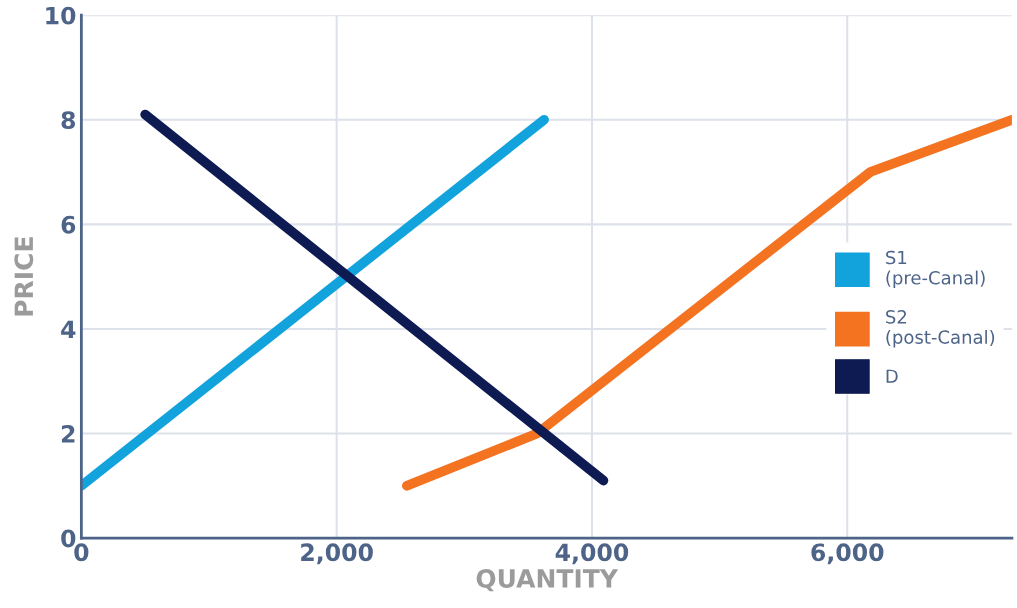 This screenshot has width=1017, height=608. What do you see at coordinates (68, 538) in the screenshot?
I see `y-tick-label: 0` at bounding box center [68, 538].